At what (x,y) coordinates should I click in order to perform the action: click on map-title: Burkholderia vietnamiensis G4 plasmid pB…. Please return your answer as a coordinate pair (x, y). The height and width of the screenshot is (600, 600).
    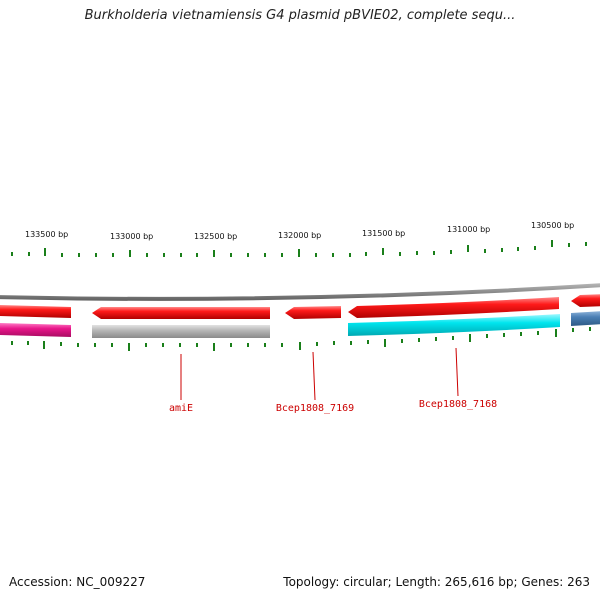
    Looking at the image, I should click on (300, 15).